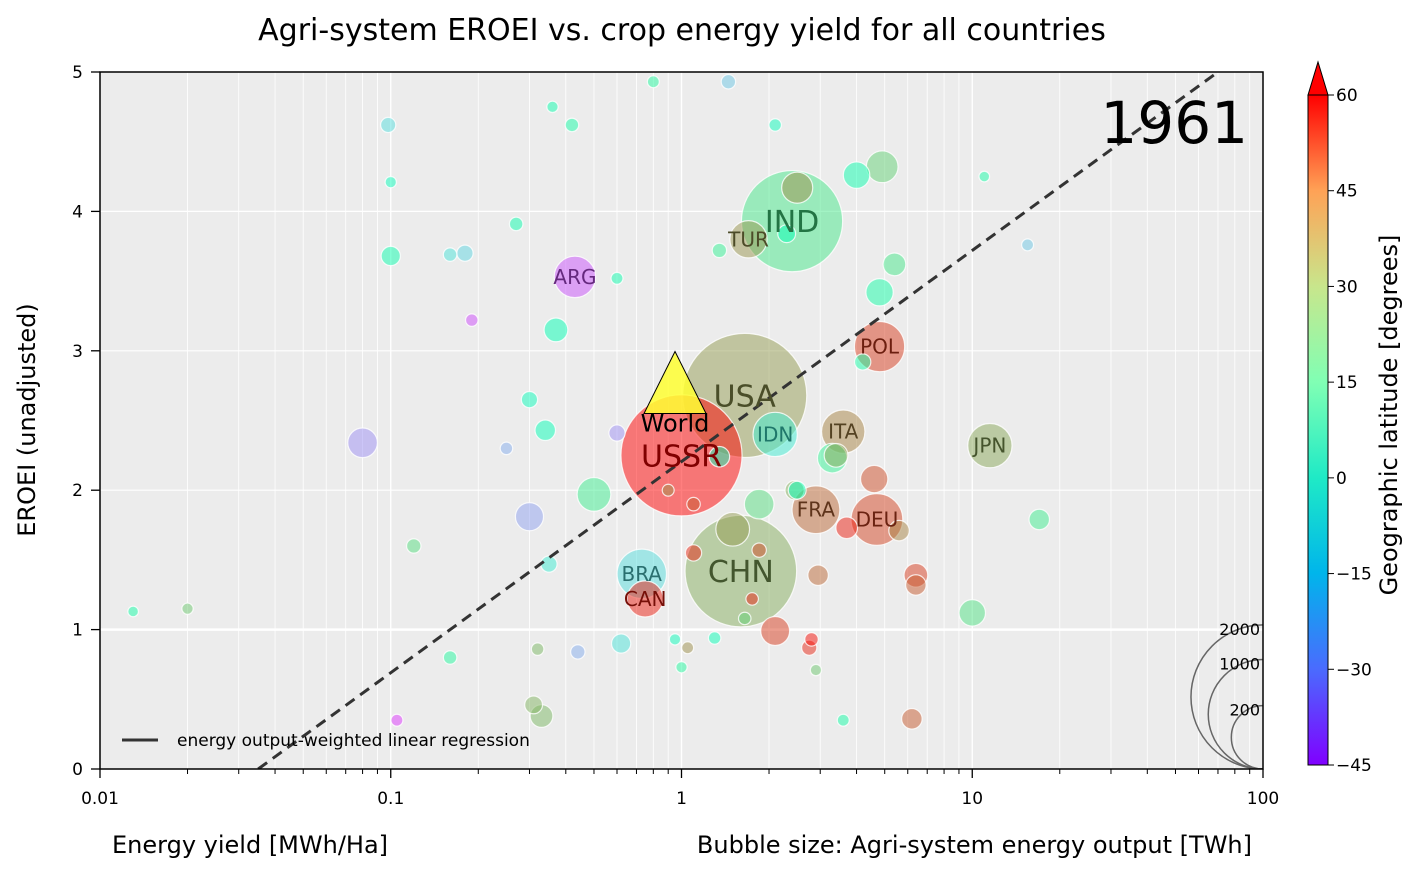 This screenshot has height=874, width=1418. Describe the element at coordinates (1239, 629) in the screenshot. I see `size-key-label: 2000` at that location.